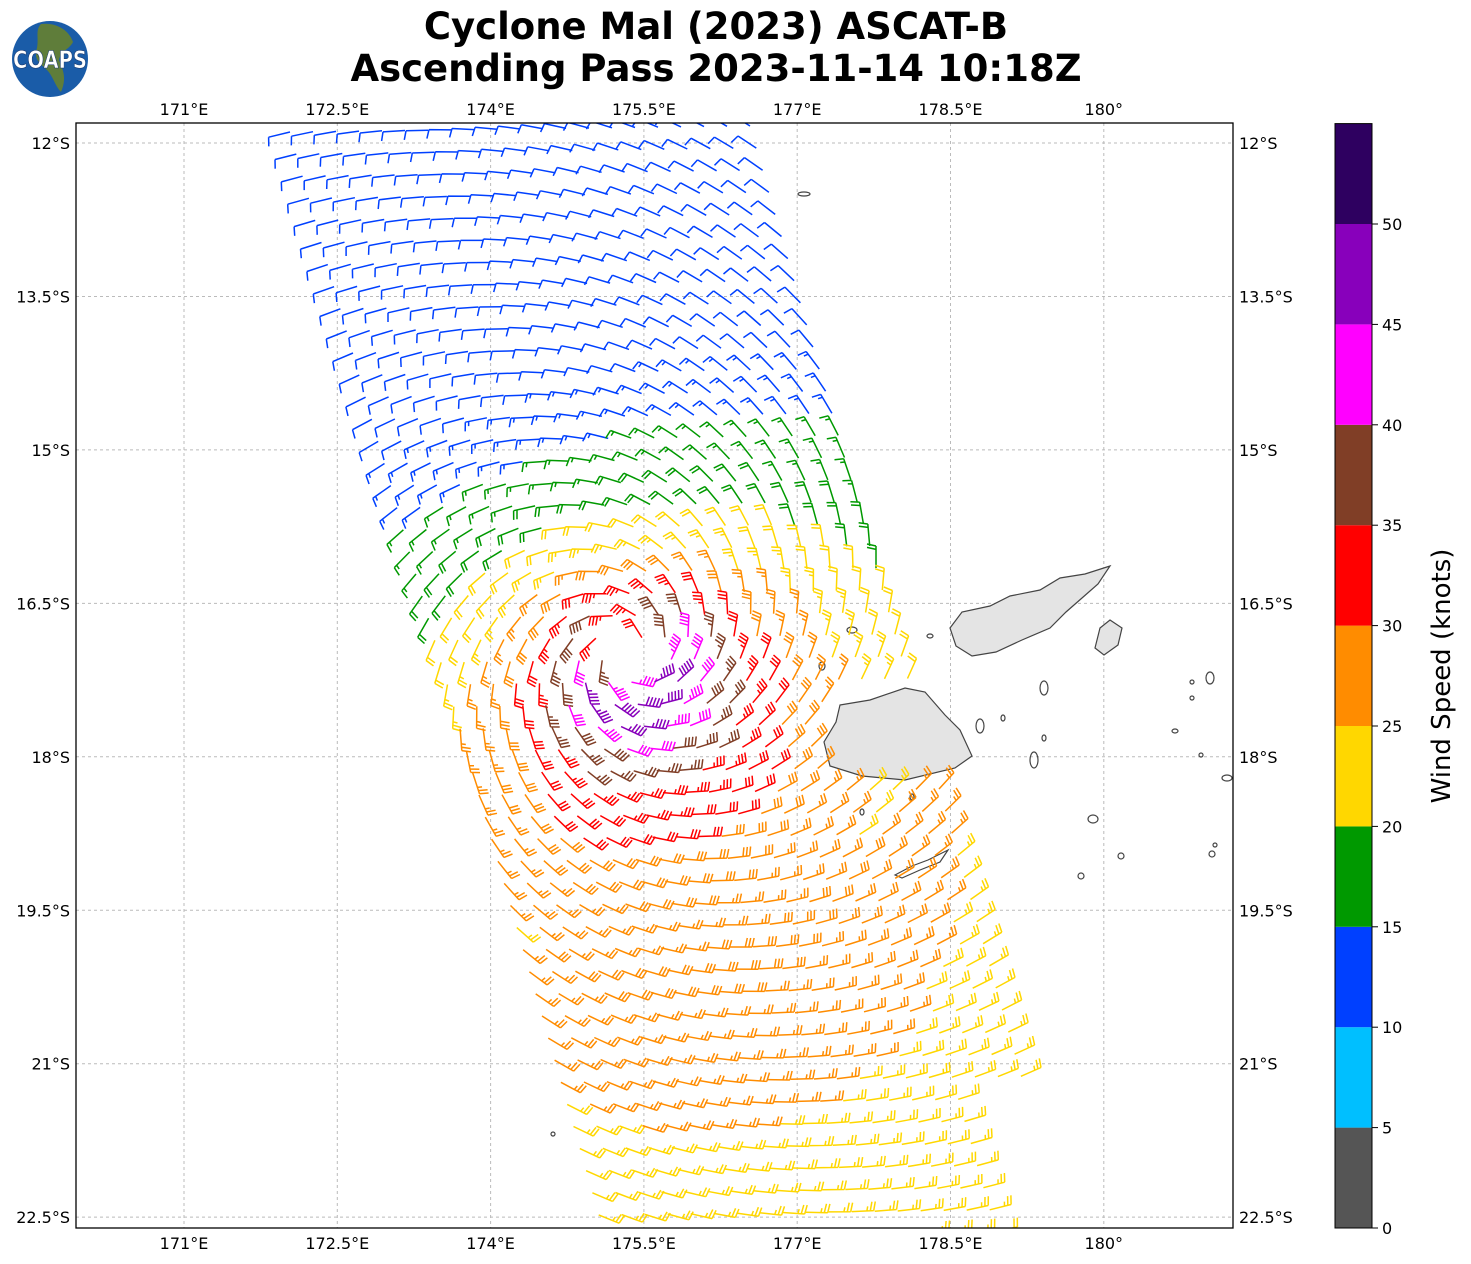 The height and width of the screenshot is (1264, 1471). Describe the element at coordinates (1392, 626) in the screenshot. I see `colorbar-tick-label: 30` at that location.